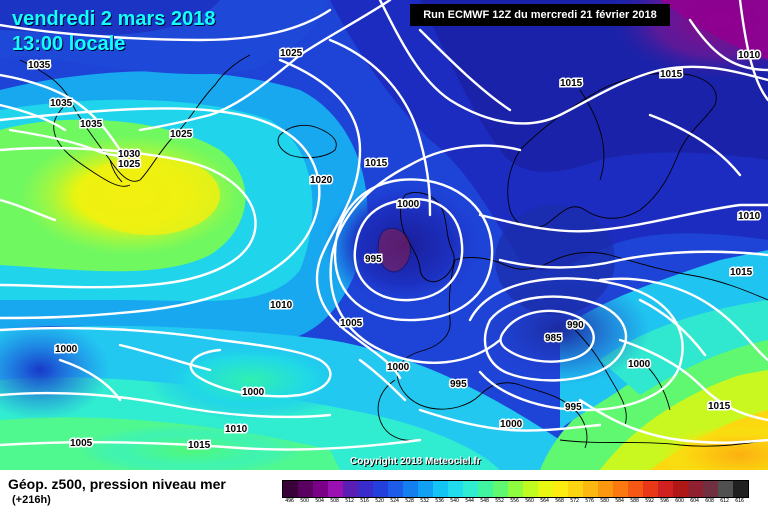 The width and height of the screenshot is (768, 512). Describe the element at coordinates (31, 500) in the screenshot. I see `forecast-lead-time: (+216h)` at that location.